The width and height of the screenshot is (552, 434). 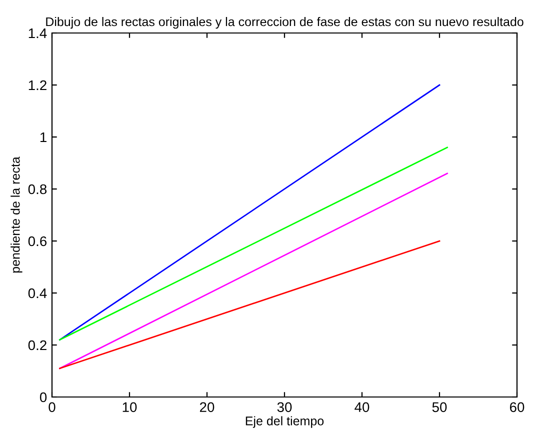 What do you see at coordinates (129, 407) in the screenshot?
I see `x-tick-label: 10` at bounding box center [129, 407].